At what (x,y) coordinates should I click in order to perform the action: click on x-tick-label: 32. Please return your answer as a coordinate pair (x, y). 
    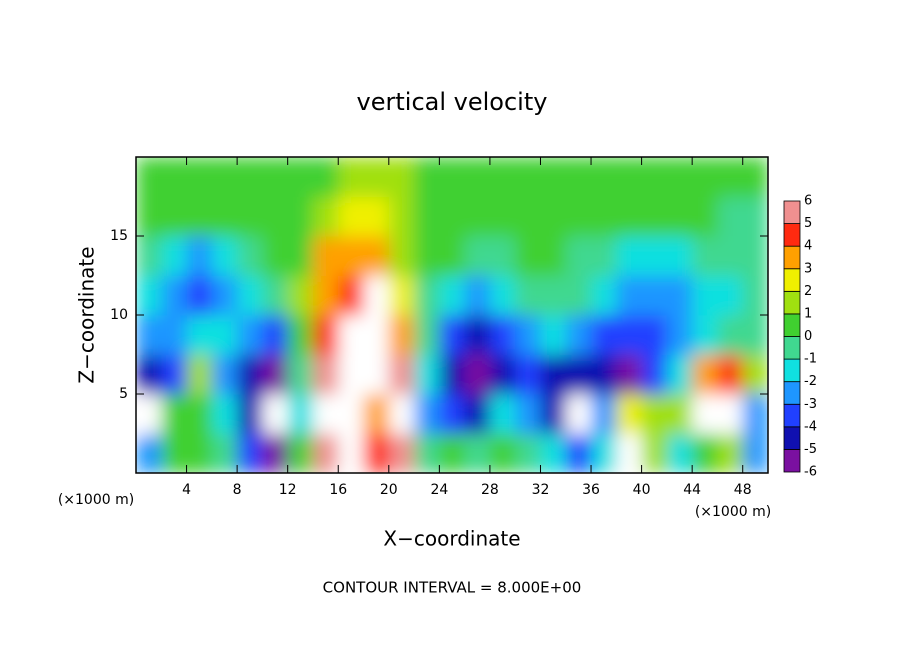
    Looking at the image, I should click on (541, 490).